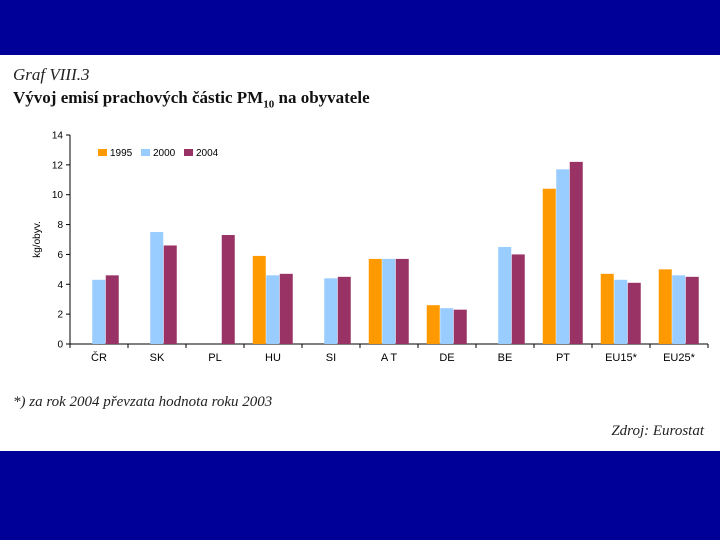  What do you see at coordinates (112, 309) in the screenshot?
I see `bar-2004-R` at bounding box center [112, 309].